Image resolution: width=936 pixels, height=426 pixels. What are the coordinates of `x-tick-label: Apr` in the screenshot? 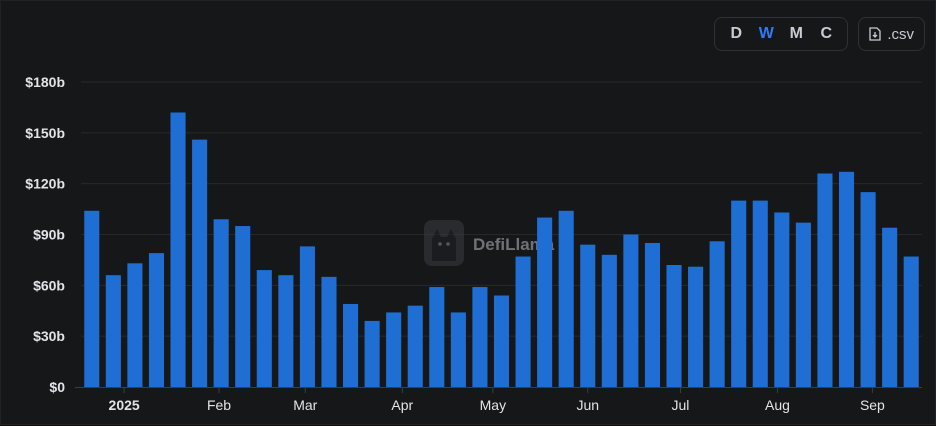 It's located at (402, 405).